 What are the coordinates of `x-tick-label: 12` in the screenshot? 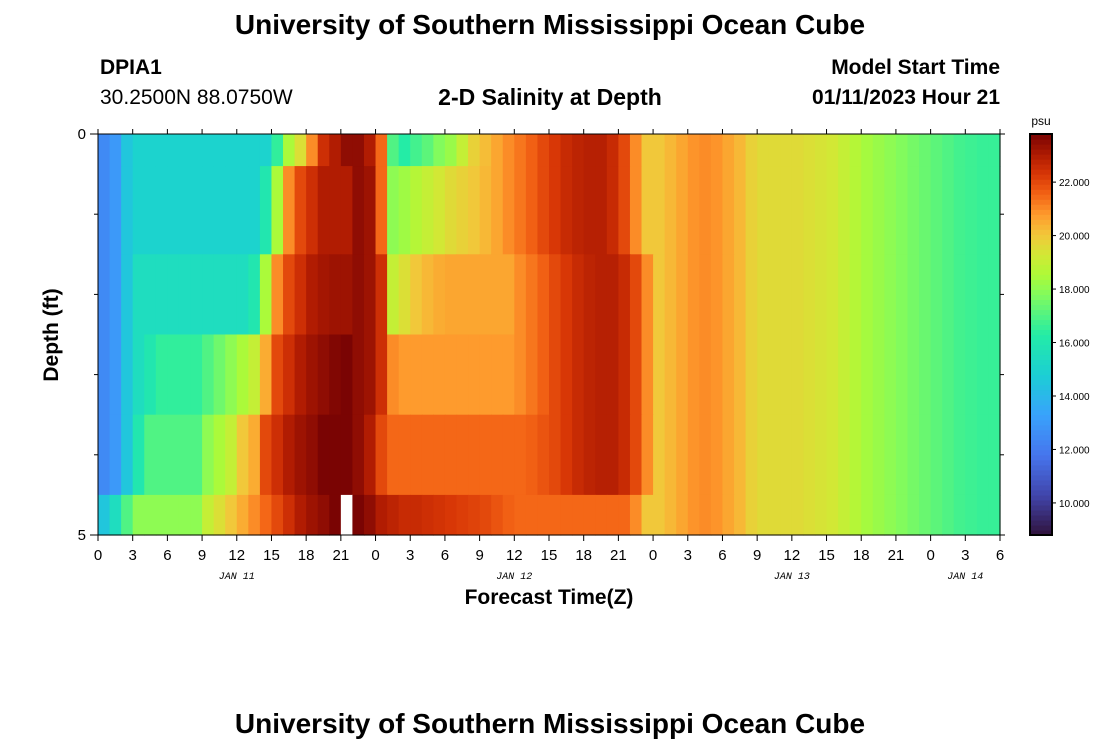 It's located at (236, 555).